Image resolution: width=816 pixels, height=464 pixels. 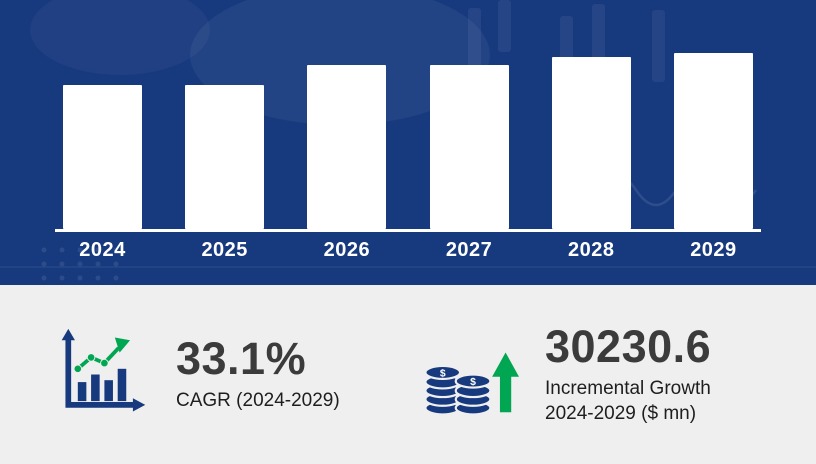 I want to click on year-label-column: 2026, so click(x=346, y=250).